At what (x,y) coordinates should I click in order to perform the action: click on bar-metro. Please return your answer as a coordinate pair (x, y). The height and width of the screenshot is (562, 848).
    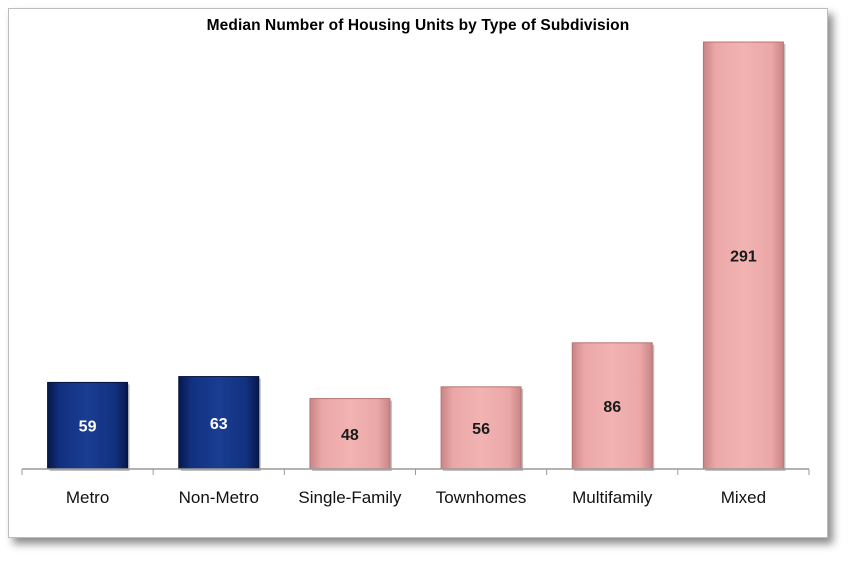
    Looking at the image, I should click on (88, 425).